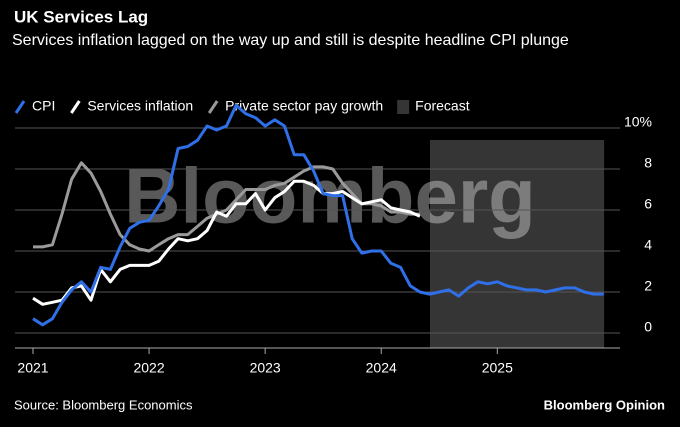 The height and width of the screenshot is (427, 680). What do you see at coordinates (140, 106) in the screenshot?
I see `legend-label: Services inflation` at bounding box center [140, 106].